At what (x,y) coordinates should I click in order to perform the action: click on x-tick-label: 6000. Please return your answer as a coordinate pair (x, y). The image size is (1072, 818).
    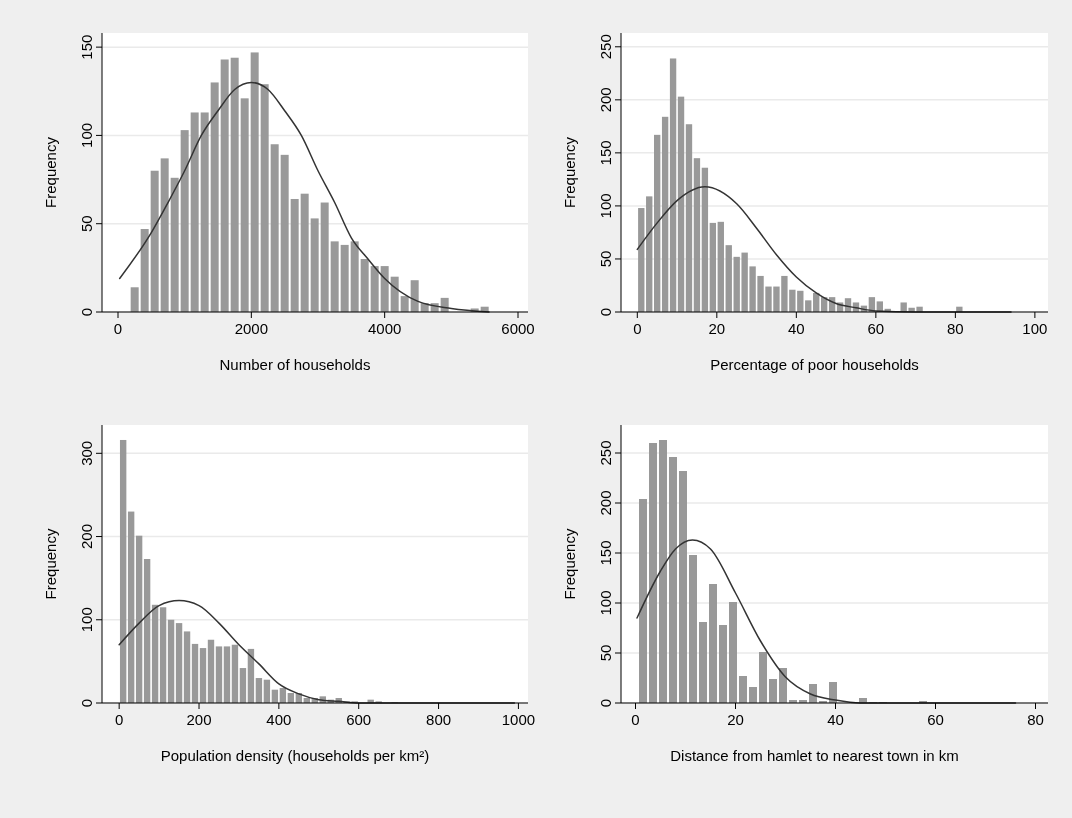
    Looking at the image, I should click on (518, 328).